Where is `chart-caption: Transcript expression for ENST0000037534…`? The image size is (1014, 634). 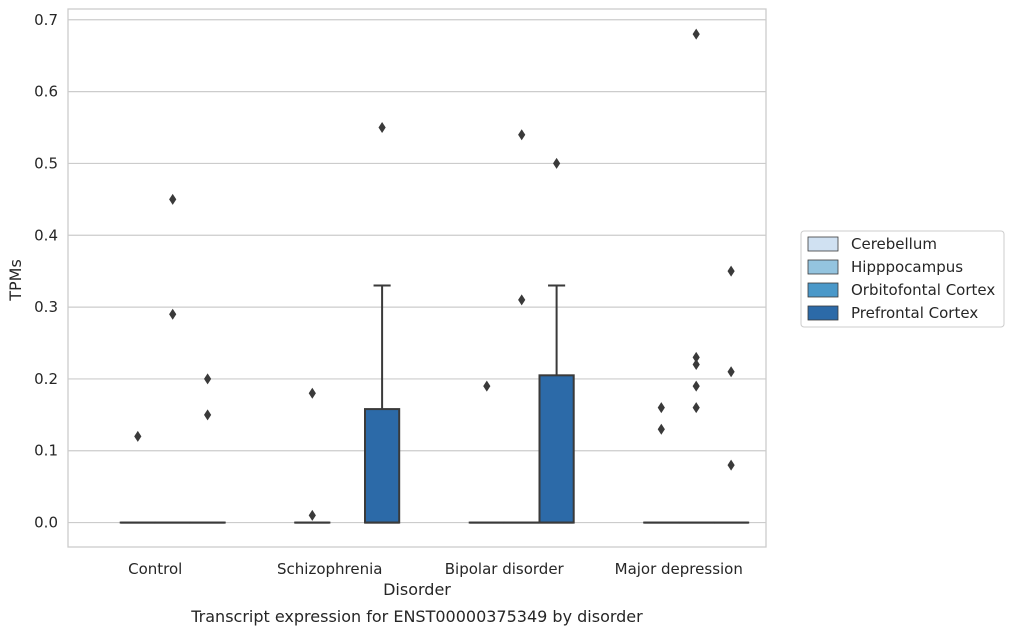 chart-caption: Transcript expression for ENST0000037534… is located at coordinates (416, 616).